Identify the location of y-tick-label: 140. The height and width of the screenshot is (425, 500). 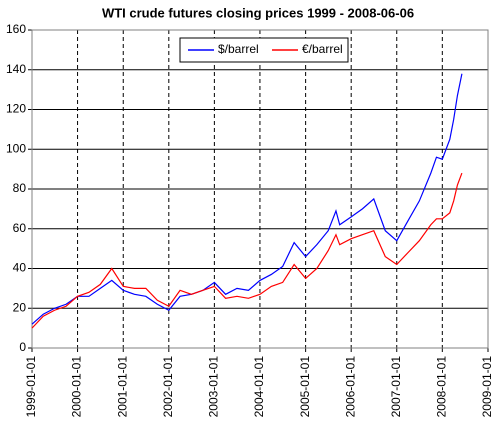
(16, 69).